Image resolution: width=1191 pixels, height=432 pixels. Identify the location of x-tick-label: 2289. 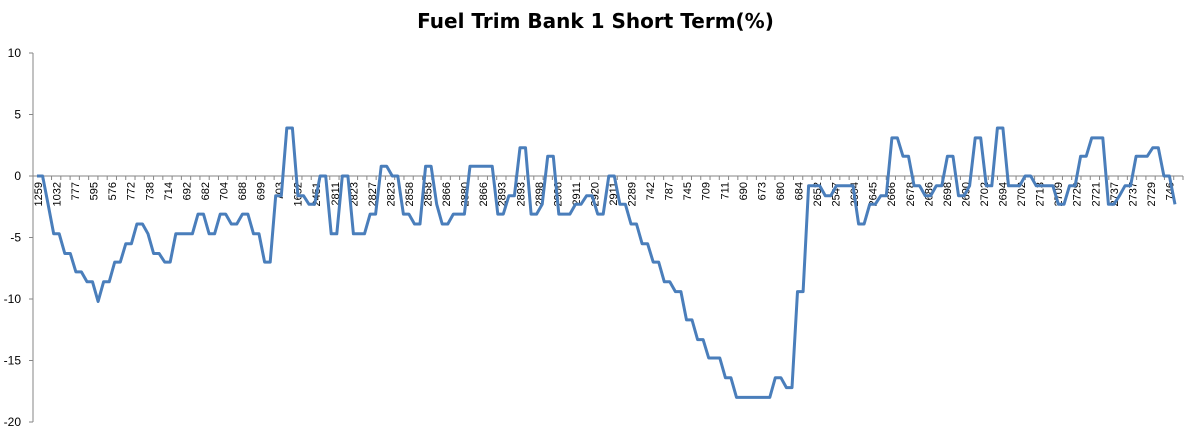
(633, 194).